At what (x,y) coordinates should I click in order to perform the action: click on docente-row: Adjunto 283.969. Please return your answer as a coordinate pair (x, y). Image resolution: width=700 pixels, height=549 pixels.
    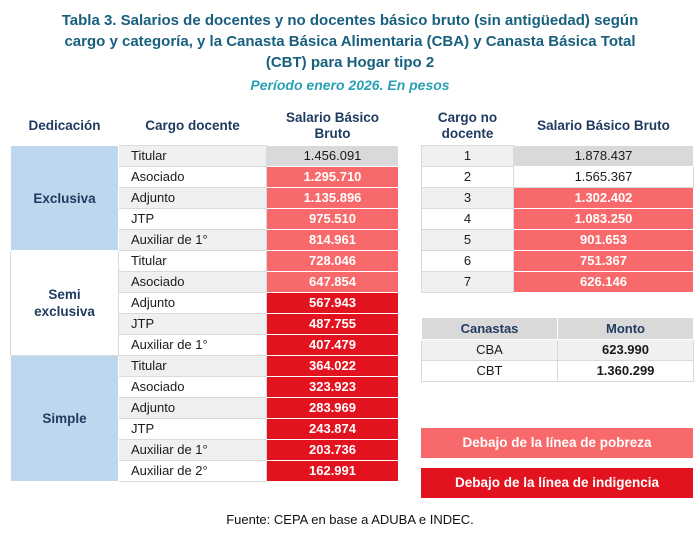
    Looking at the image, I should click on (205, 408).